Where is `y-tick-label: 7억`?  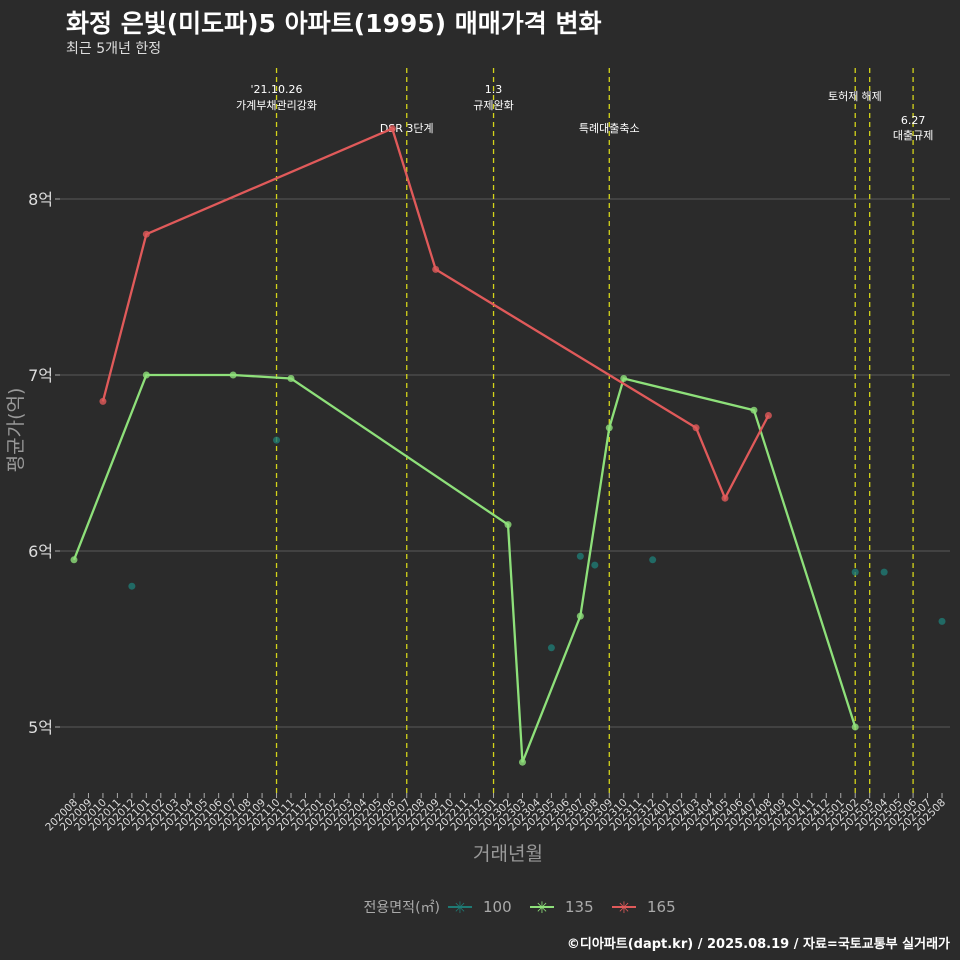
y-tick-label: 7억 is located at coordinates (40, 375).